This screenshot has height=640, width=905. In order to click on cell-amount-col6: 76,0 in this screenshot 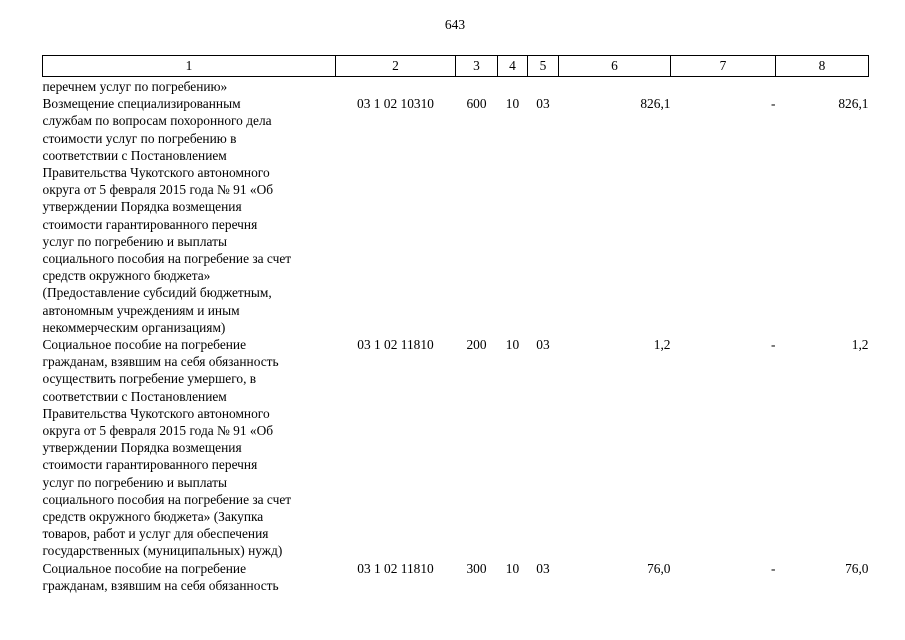, I will do `click(659, 568)`.